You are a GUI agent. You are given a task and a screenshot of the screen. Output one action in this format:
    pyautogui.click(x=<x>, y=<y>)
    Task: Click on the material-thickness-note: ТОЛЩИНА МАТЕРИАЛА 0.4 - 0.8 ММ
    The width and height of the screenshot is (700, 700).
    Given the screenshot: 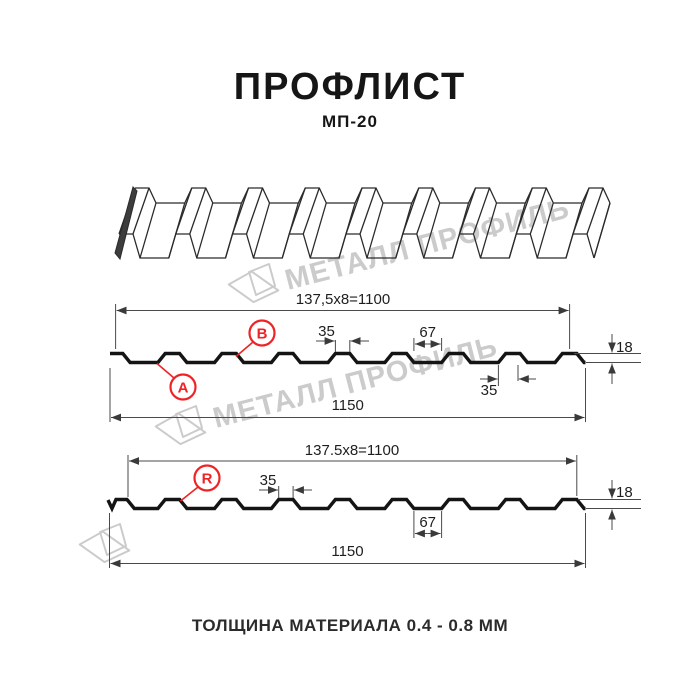 What is the action you would take?
    pyautogui.click(x=350, y=625)
    